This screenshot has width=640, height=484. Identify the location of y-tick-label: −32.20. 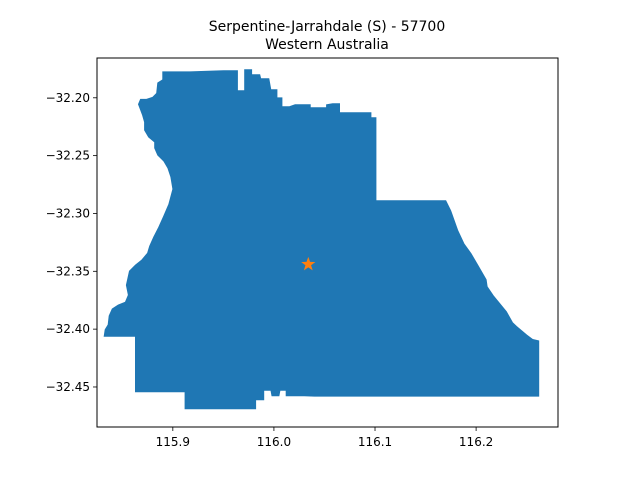
(68, 98).